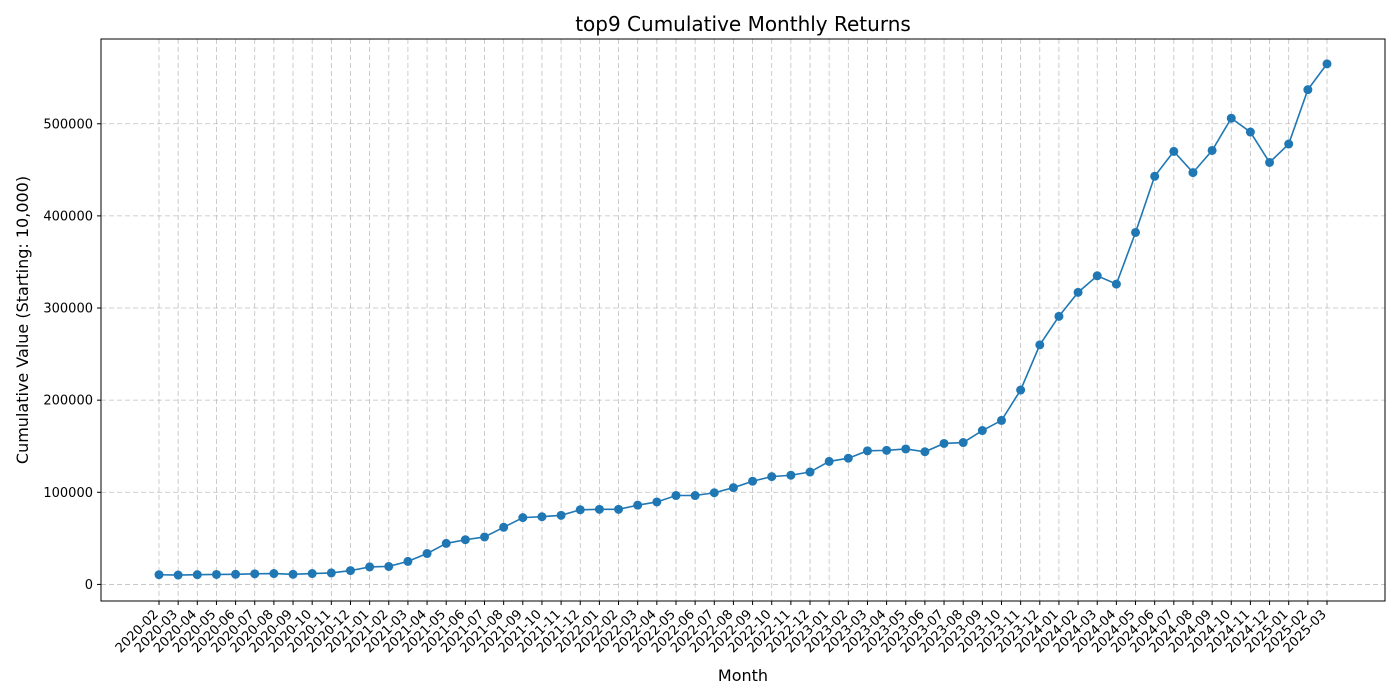  Describe the element at coordinates (743, 24) in the screenshot. I see `chart-title: top9 Cumulative Monthly Returns` at that location.